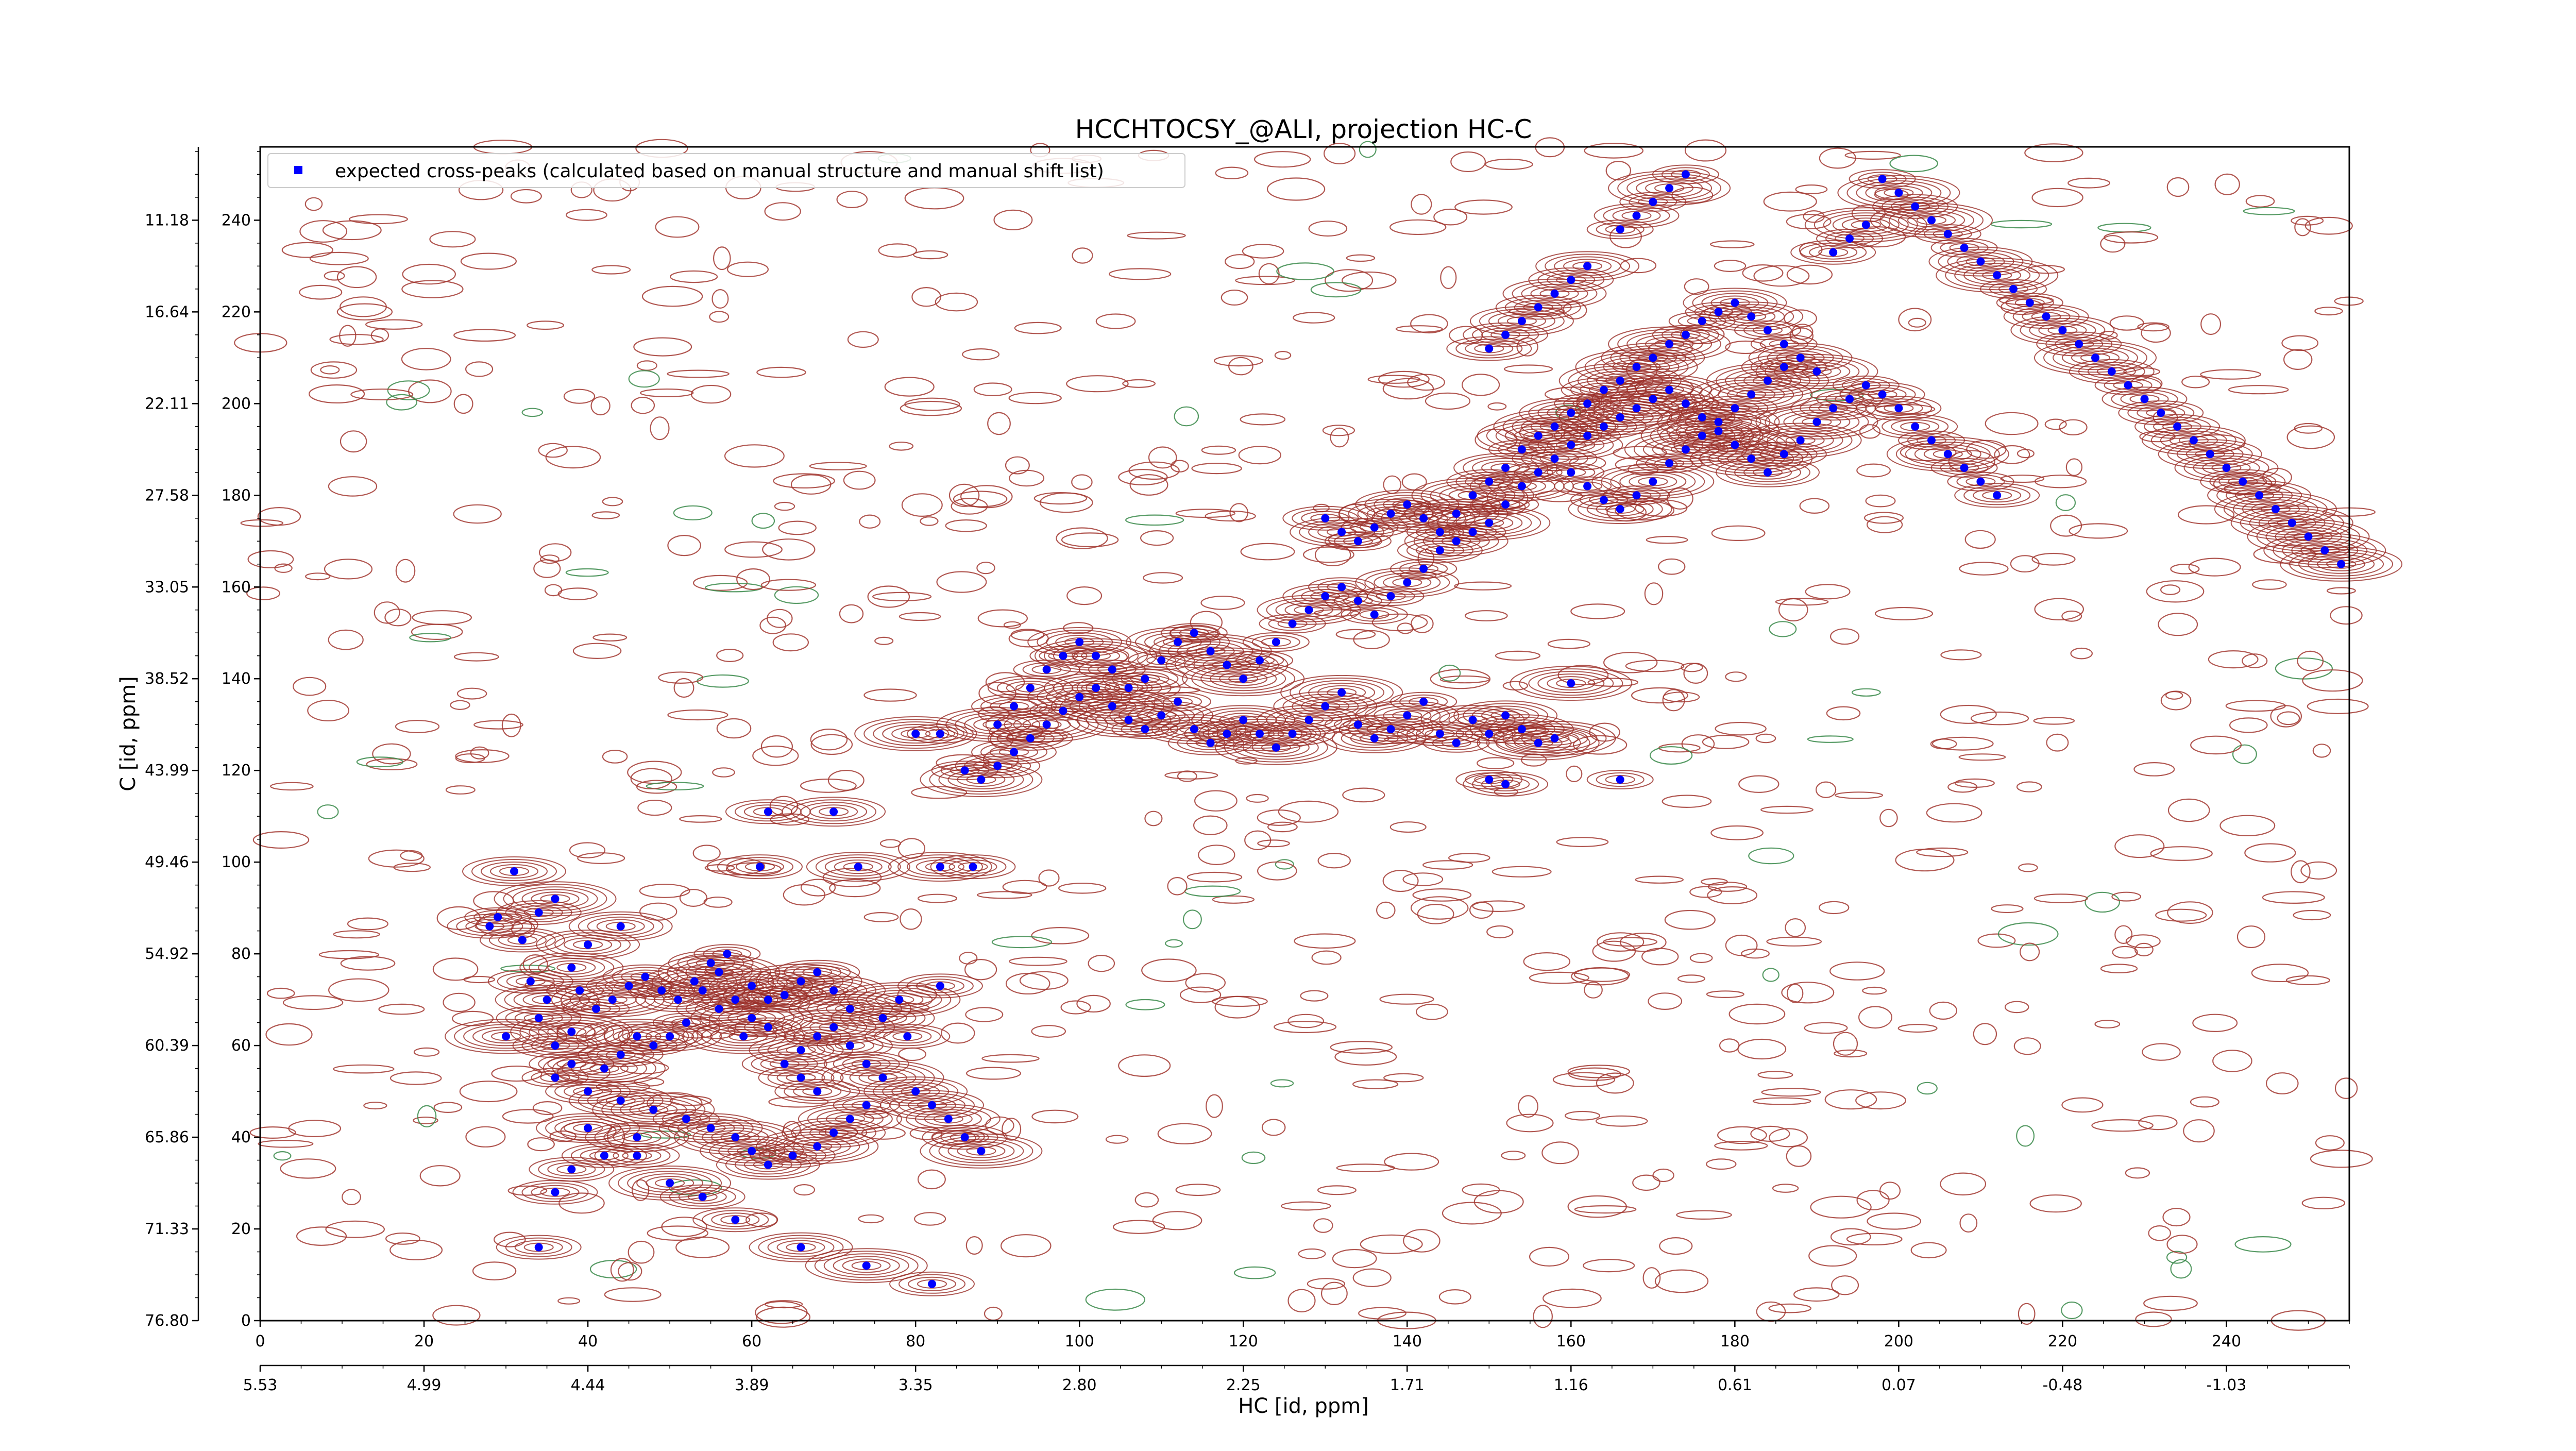 The width and height of the screenshot is (2576, 1451). What do you see at coordinates (298, 170) in the screenshot?
I see `legend-marker` at bounding box center [298, 170].